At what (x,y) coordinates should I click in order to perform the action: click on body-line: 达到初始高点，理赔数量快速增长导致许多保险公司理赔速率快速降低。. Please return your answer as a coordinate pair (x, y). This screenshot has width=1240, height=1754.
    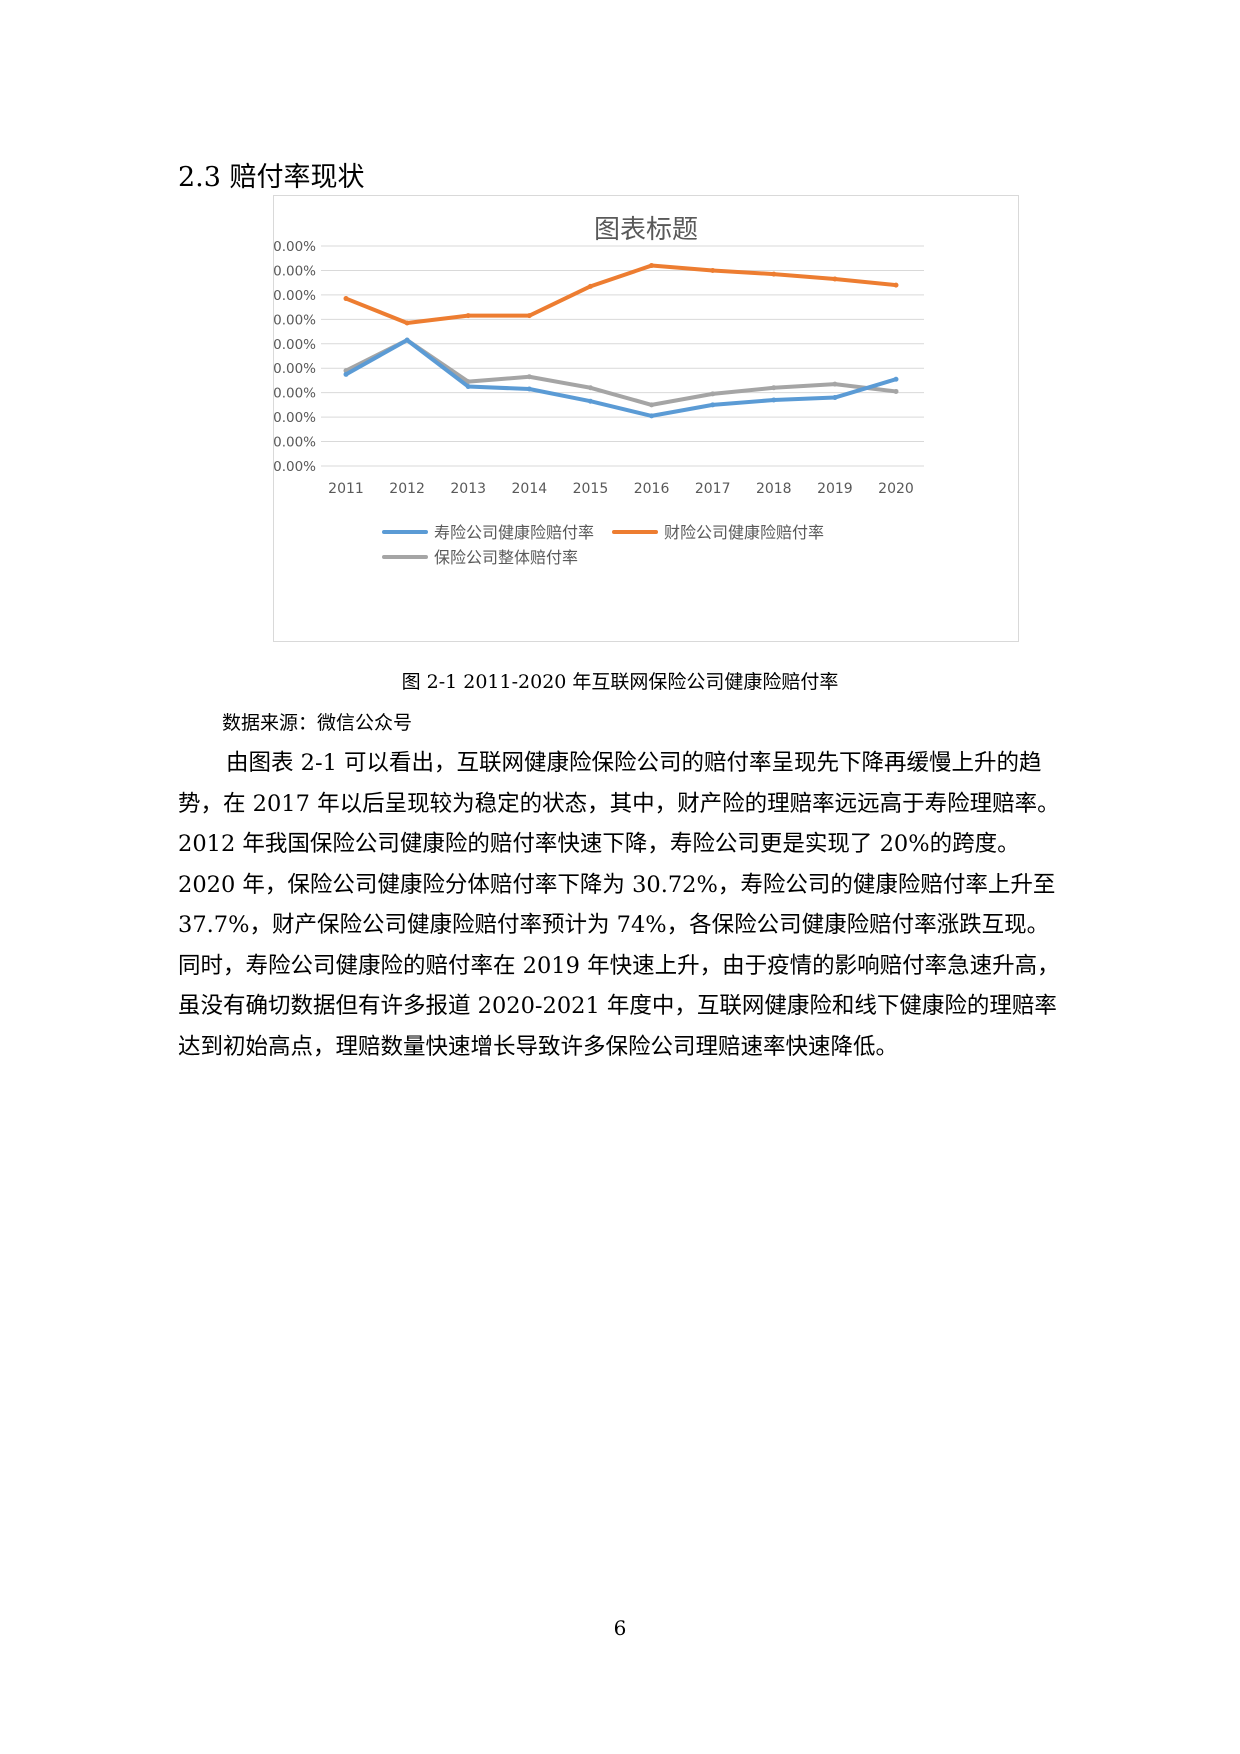
    Looking at the image, I should click on (538, 1046).